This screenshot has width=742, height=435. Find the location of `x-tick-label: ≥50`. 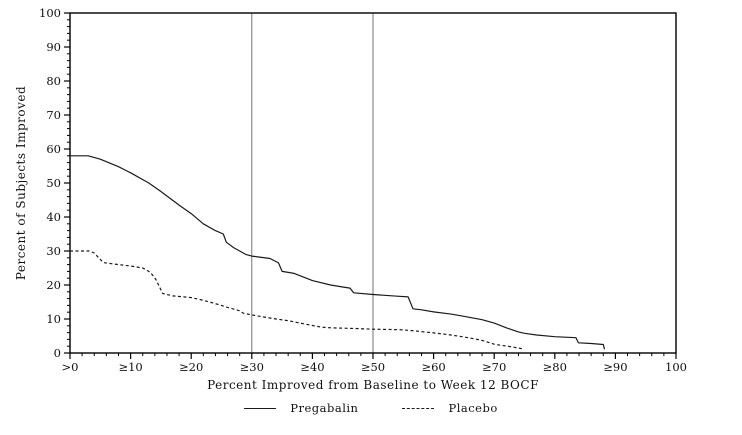

x-tick-label: ≥50 is located at coordinates (373, 367).